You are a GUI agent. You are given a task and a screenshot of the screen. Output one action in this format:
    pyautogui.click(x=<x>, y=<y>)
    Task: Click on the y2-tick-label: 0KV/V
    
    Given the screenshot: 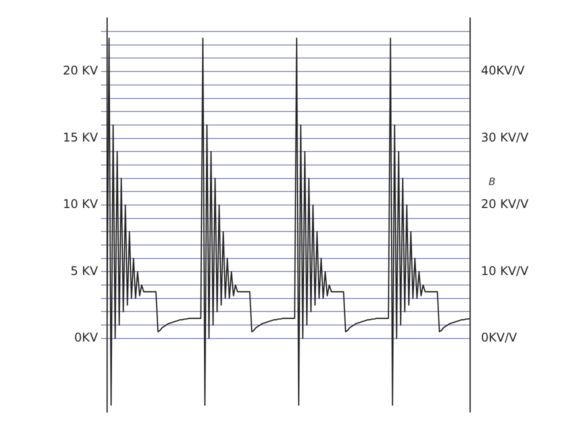 What is the action you would take?
    pyautogui.click(x=499, y=337)
    